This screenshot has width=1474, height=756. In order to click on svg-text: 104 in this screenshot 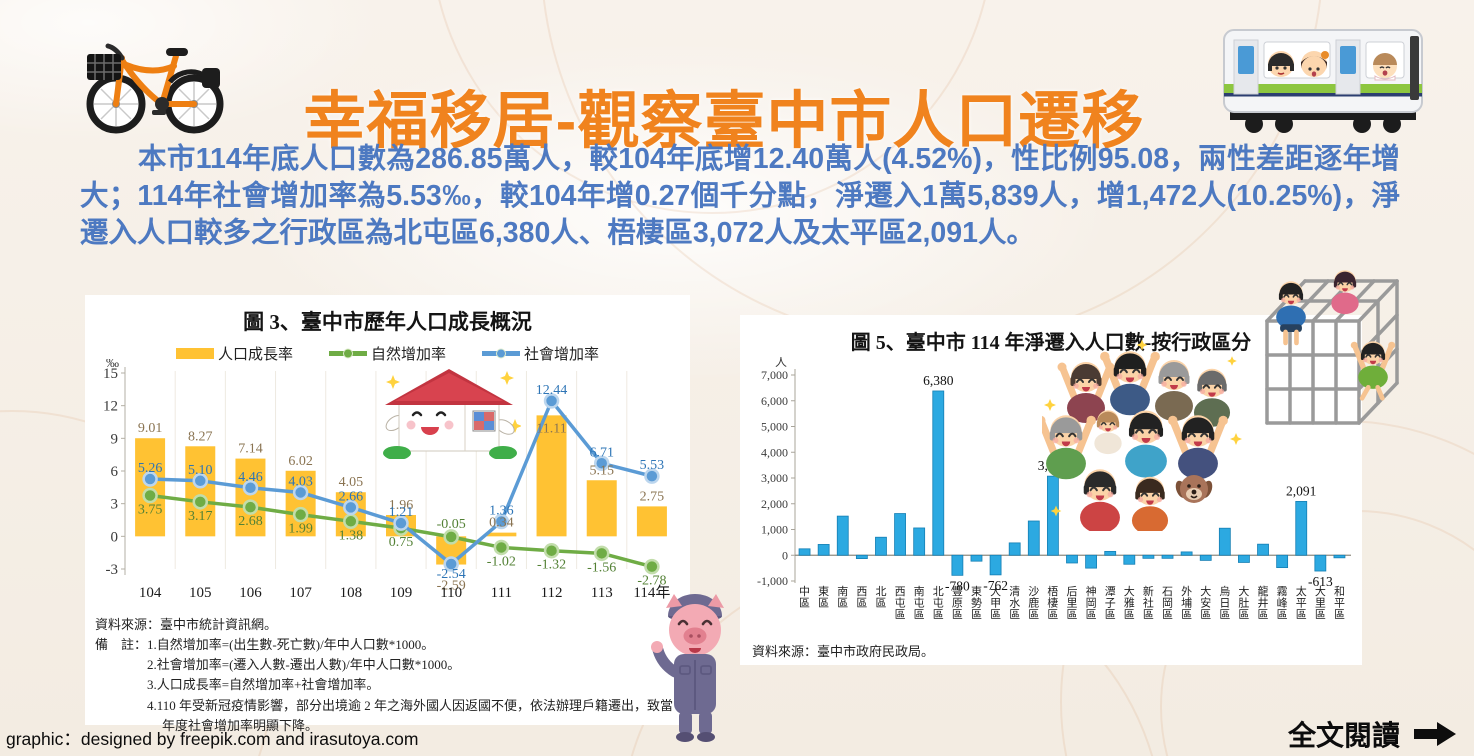, I will do `click(150, 593)`.